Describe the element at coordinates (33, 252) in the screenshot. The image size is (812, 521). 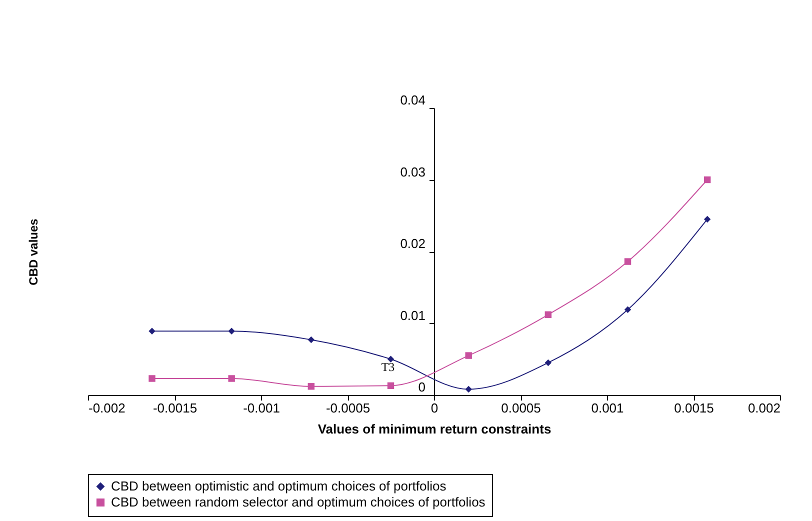
I see `y-axis-title: CBD values` at that location.